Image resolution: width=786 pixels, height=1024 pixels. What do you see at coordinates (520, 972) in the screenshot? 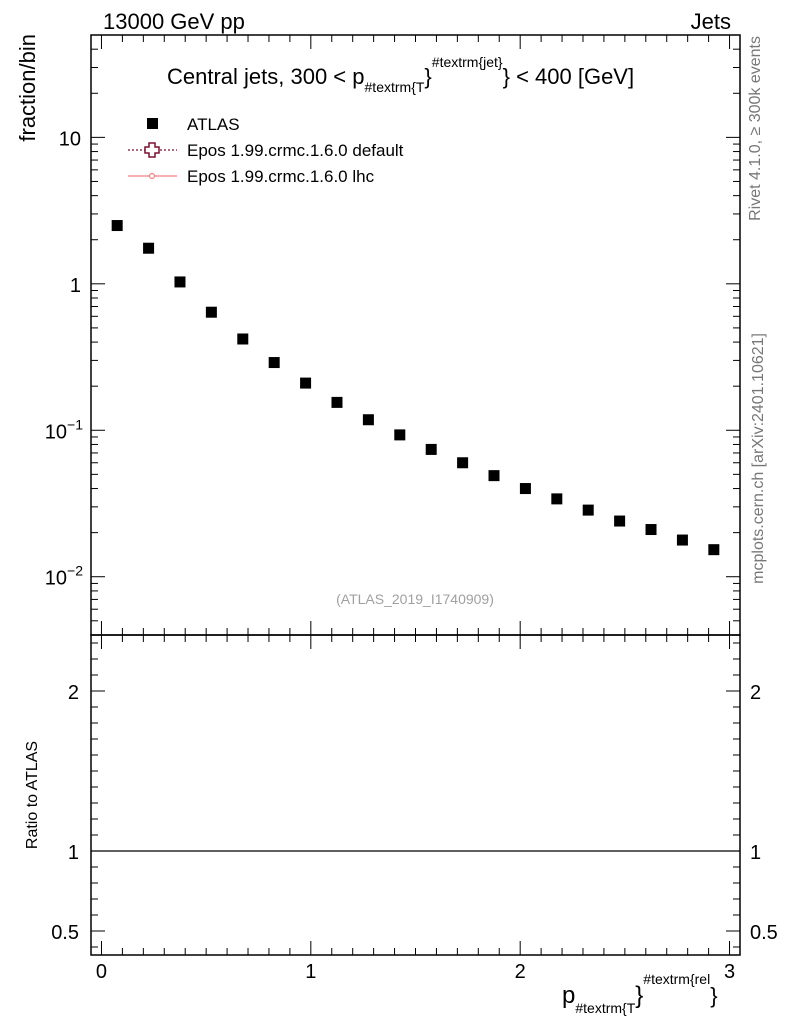
I see `x-tick-label: 2` at bounding box center [520, 972].